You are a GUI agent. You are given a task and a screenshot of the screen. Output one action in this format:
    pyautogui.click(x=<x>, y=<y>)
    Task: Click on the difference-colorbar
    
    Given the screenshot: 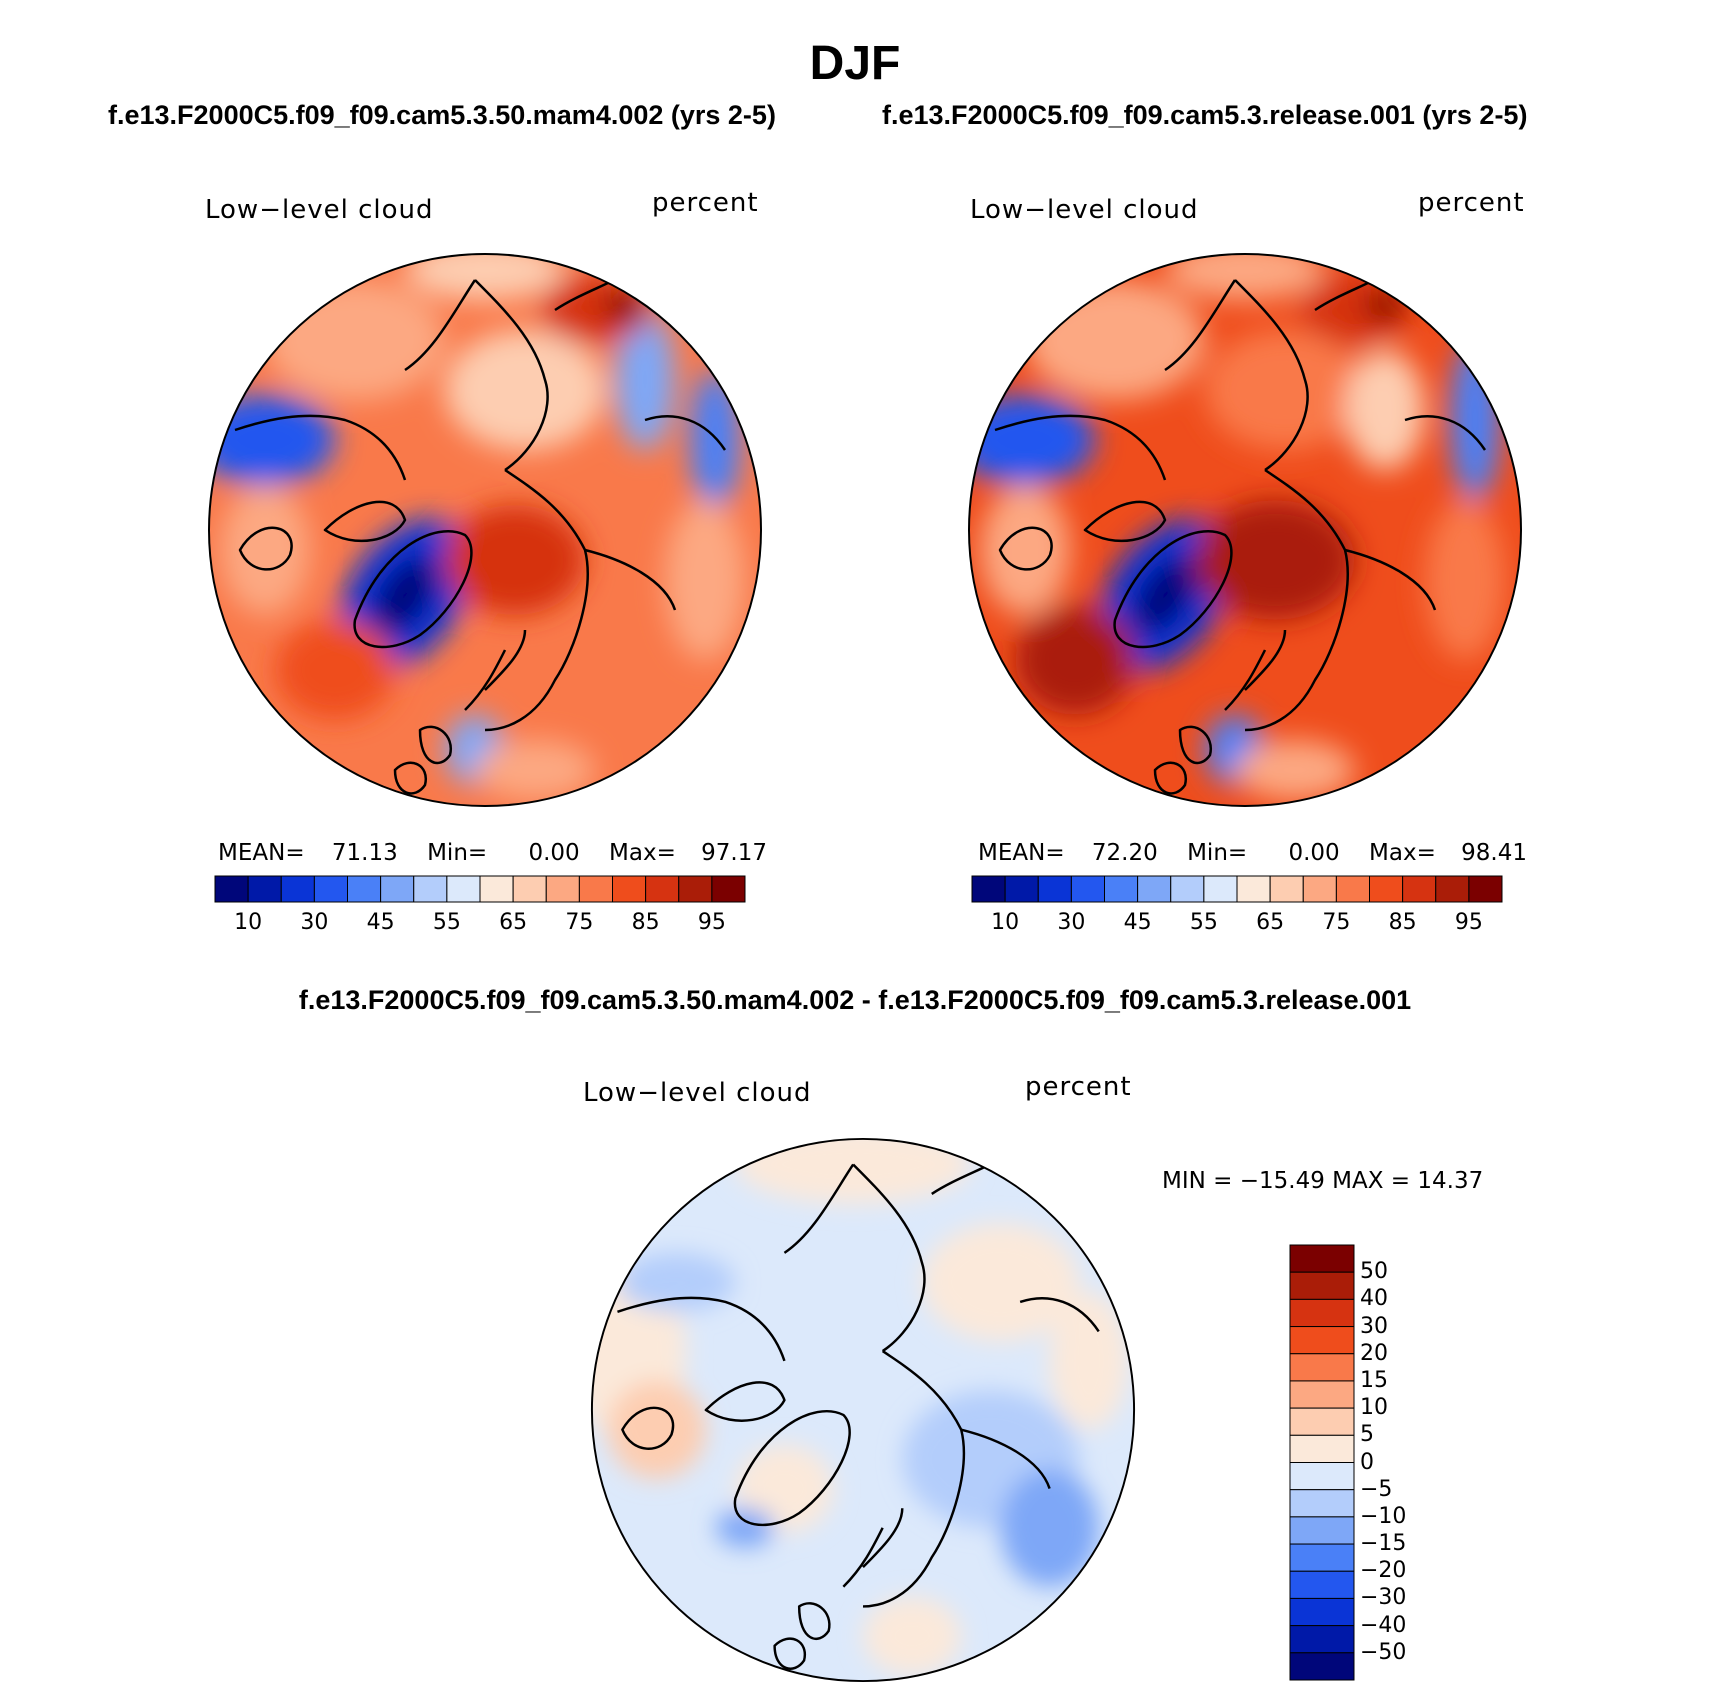 What is the action you would take?
    pyautogui.click(x=1322, y=1462)
    